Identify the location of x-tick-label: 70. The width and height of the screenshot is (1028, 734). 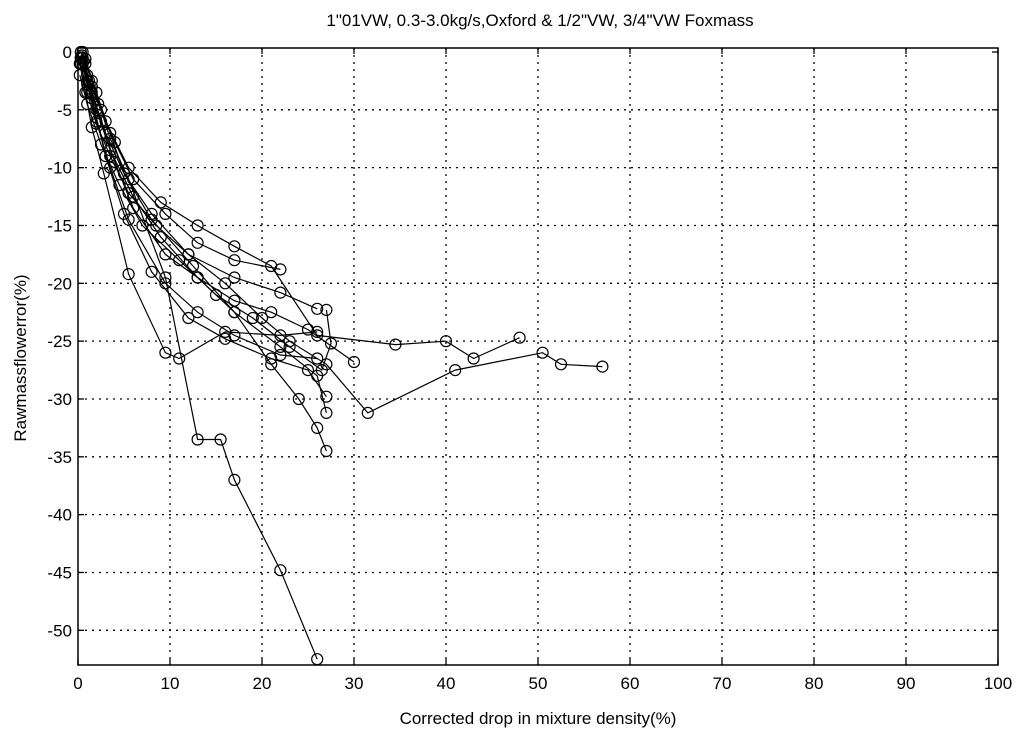
(722, 683).